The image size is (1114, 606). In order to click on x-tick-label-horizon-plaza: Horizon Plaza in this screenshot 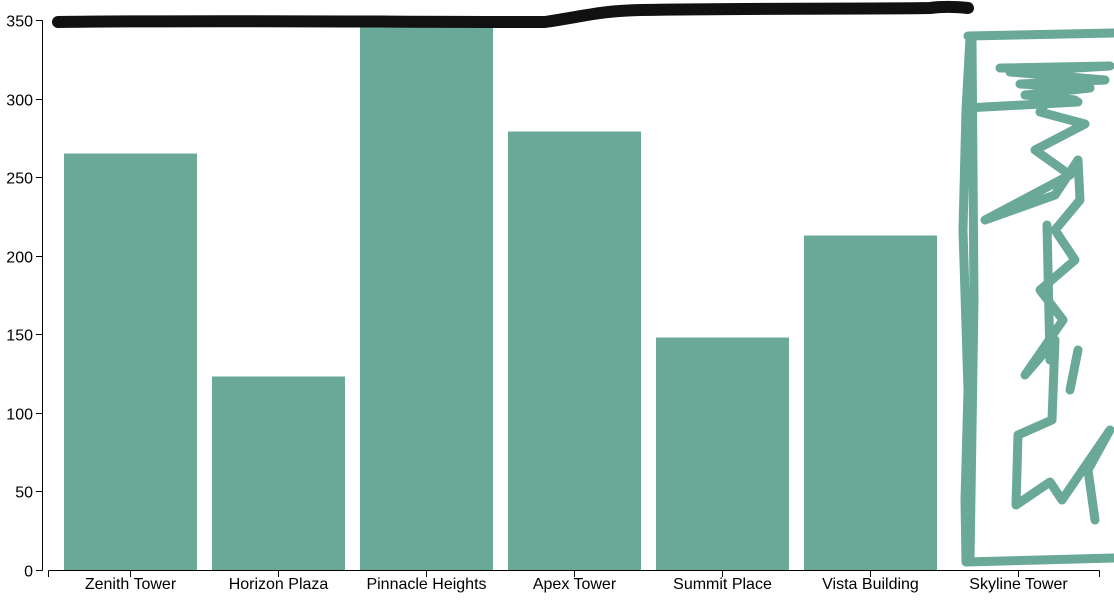, I will do `click(279, 584)`.